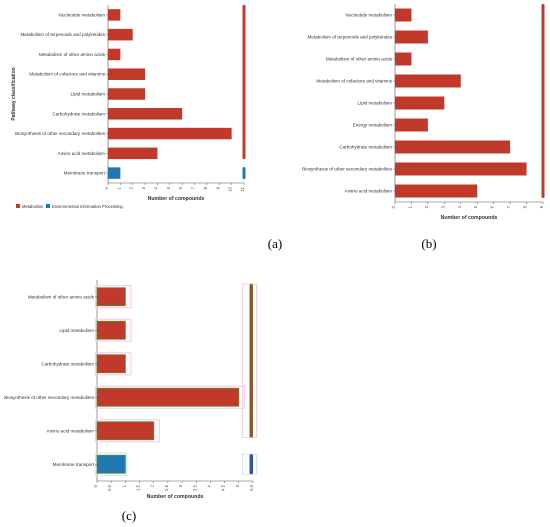 Image resolution: width=550 pixels, height=527 pixels. I want to click on legend-label-metabolism: Metabolism, so click(33, 206).